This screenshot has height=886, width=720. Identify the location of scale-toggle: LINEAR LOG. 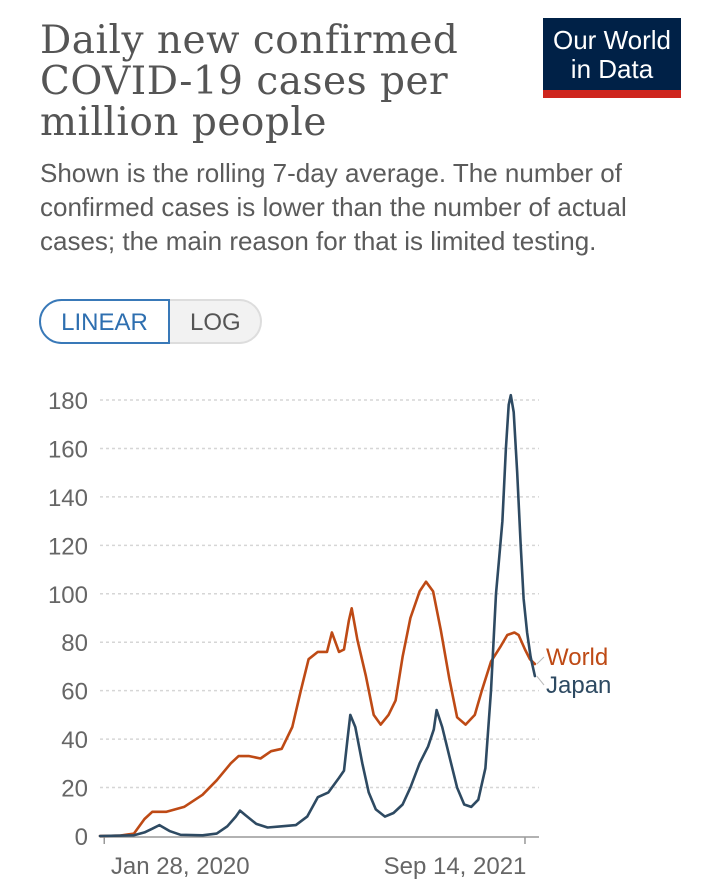
(150, 321).